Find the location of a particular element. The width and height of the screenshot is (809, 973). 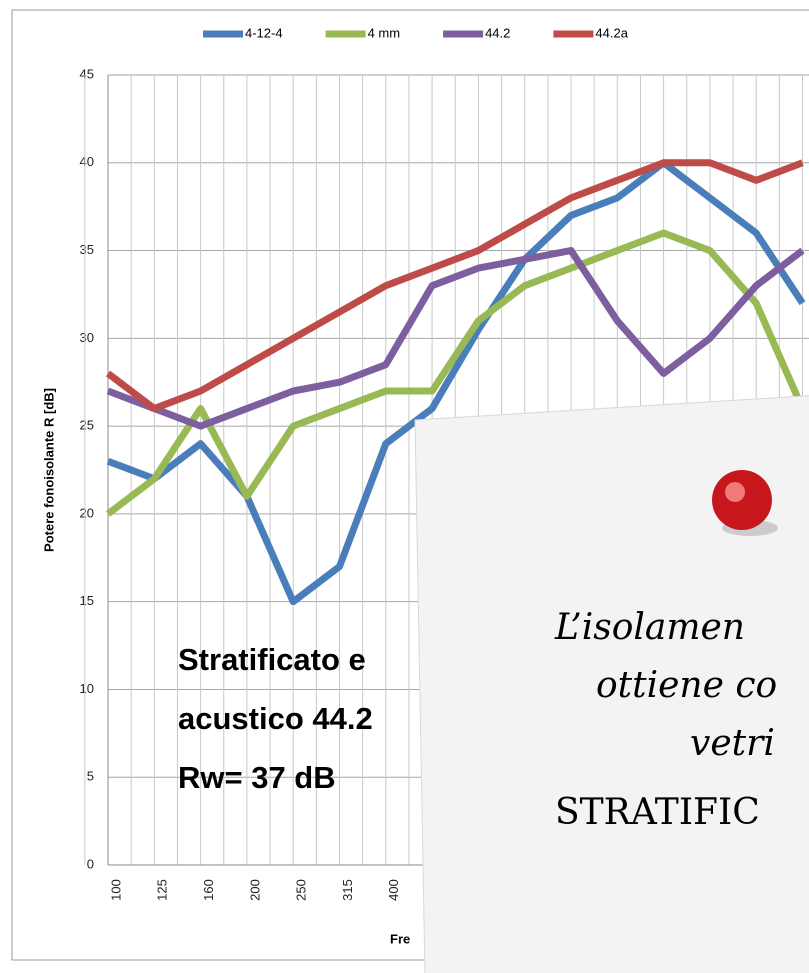

legend: 4-12-4 4 mm 44.2 44.2a is located at coordinates (416, 32).